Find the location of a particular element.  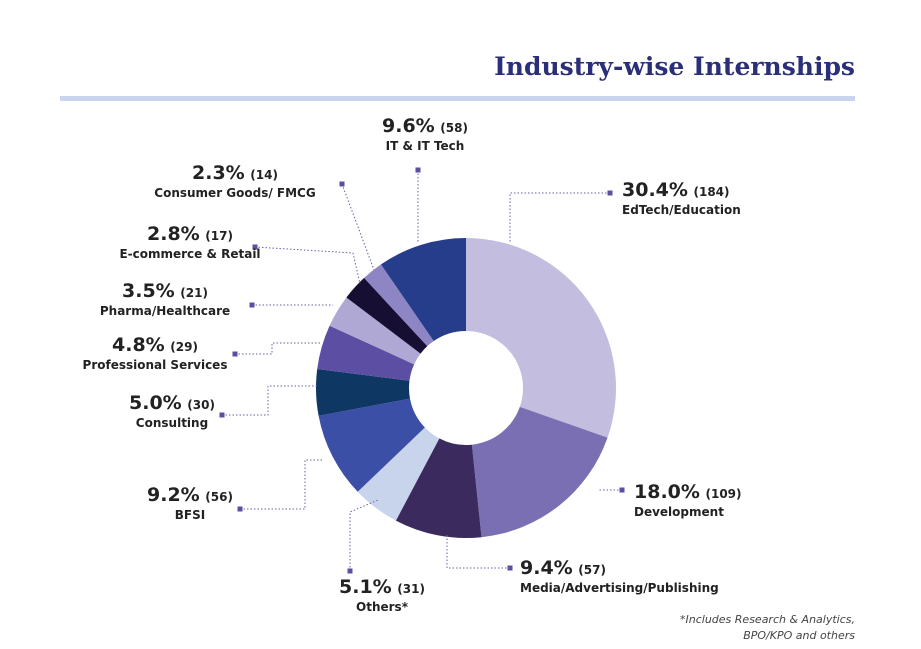

data-label: 2.3% (14) Consumer Goods/ FMCG is located at coordinates (235, 181).